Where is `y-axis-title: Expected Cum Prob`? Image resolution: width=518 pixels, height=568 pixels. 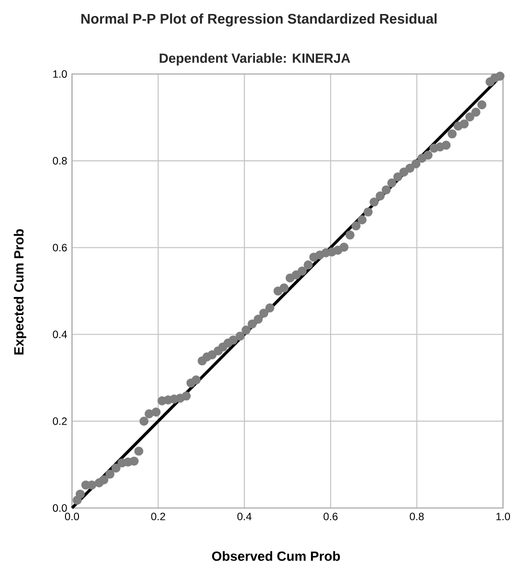 y-axis-title: Expected Cum Prob is located at coordinates (20, 291).